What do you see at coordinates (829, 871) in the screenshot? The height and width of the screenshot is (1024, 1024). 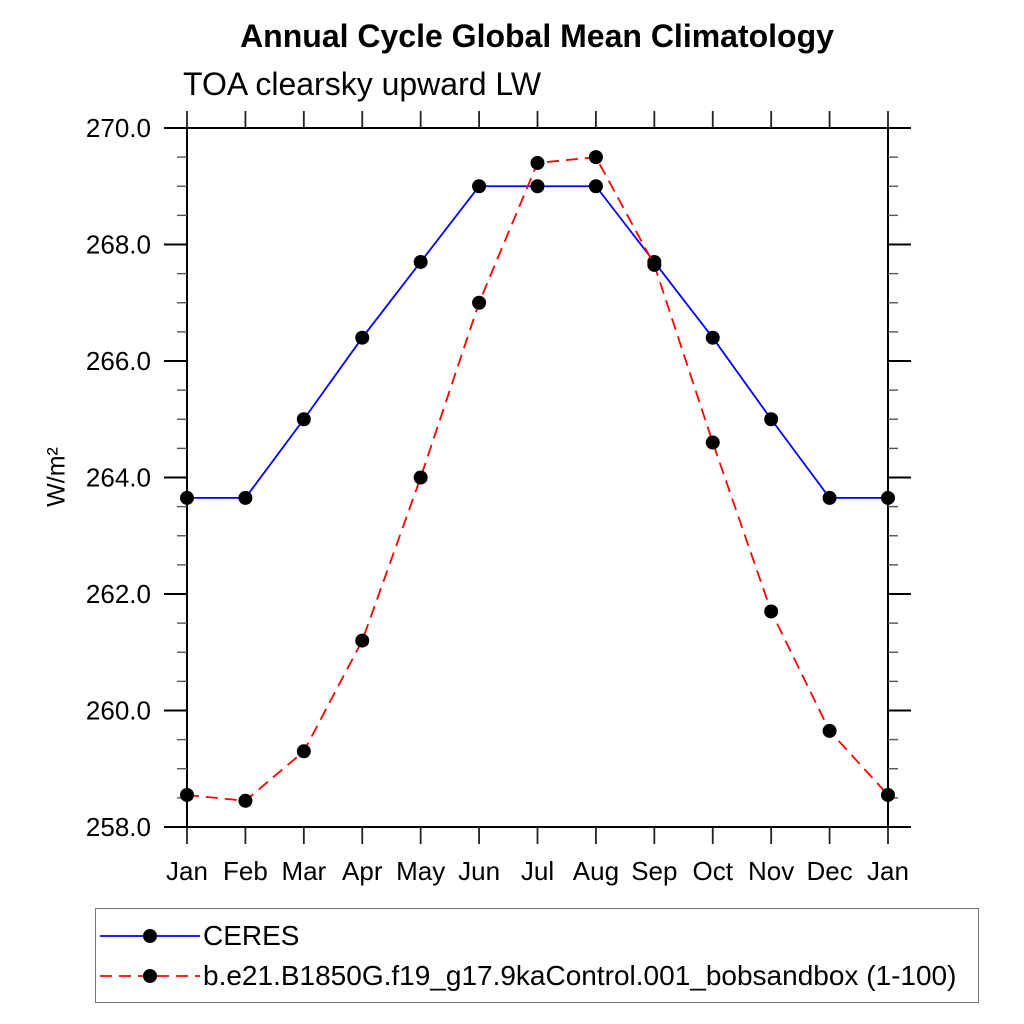 I see `x-tick-label: Dec` at bounding box center [829, 871].